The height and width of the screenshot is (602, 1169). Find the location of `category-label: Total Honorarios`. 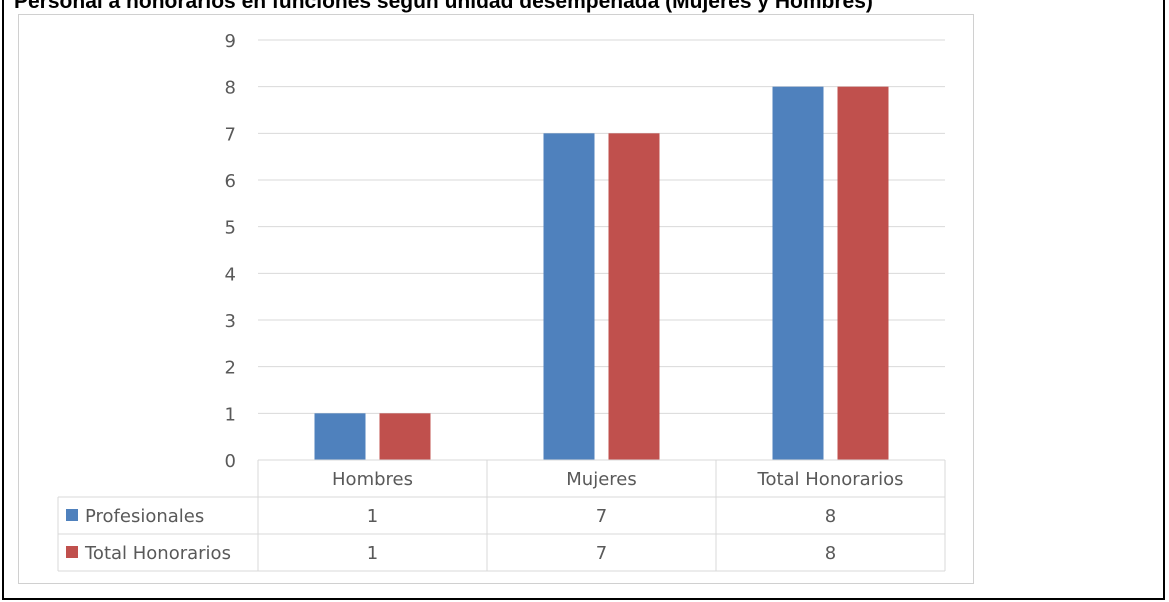

category-label: Total Honorarios is located at coordinates (830, 479).